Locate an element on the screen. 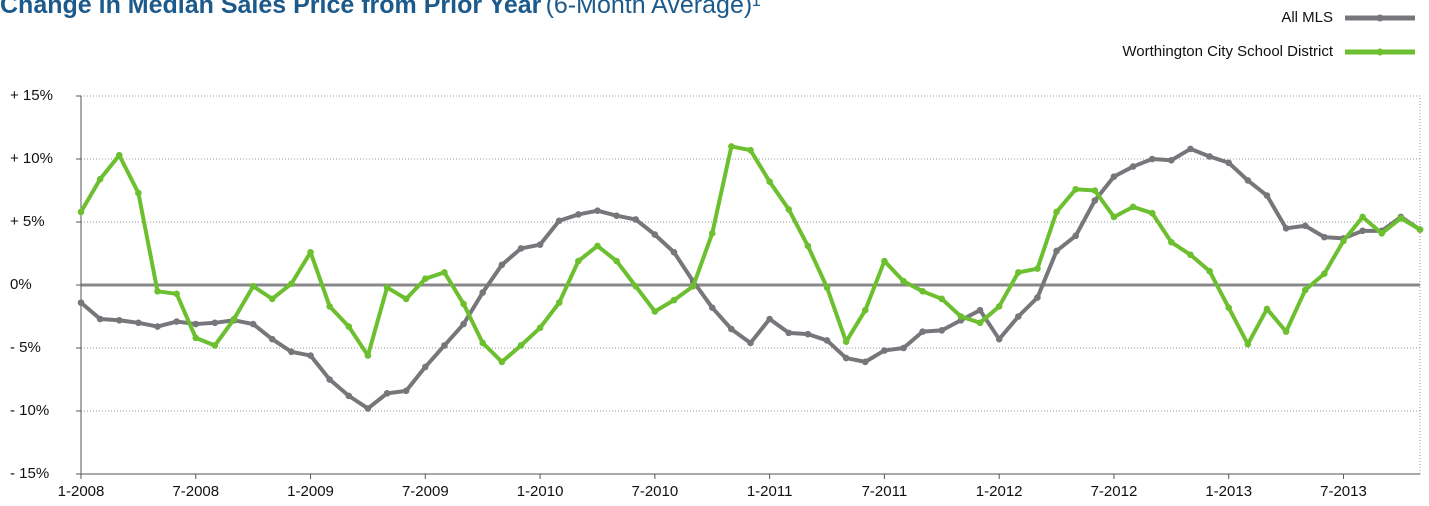  x-tick-label: 1-2010 is located at coordinates (540, 491).